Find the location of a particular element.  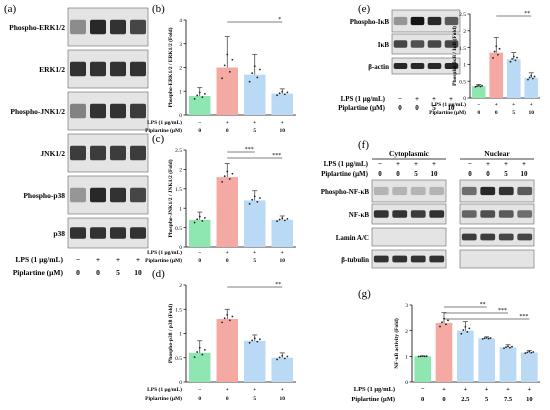

piplartine-dose: 5 is located at coordinates (487, 399).